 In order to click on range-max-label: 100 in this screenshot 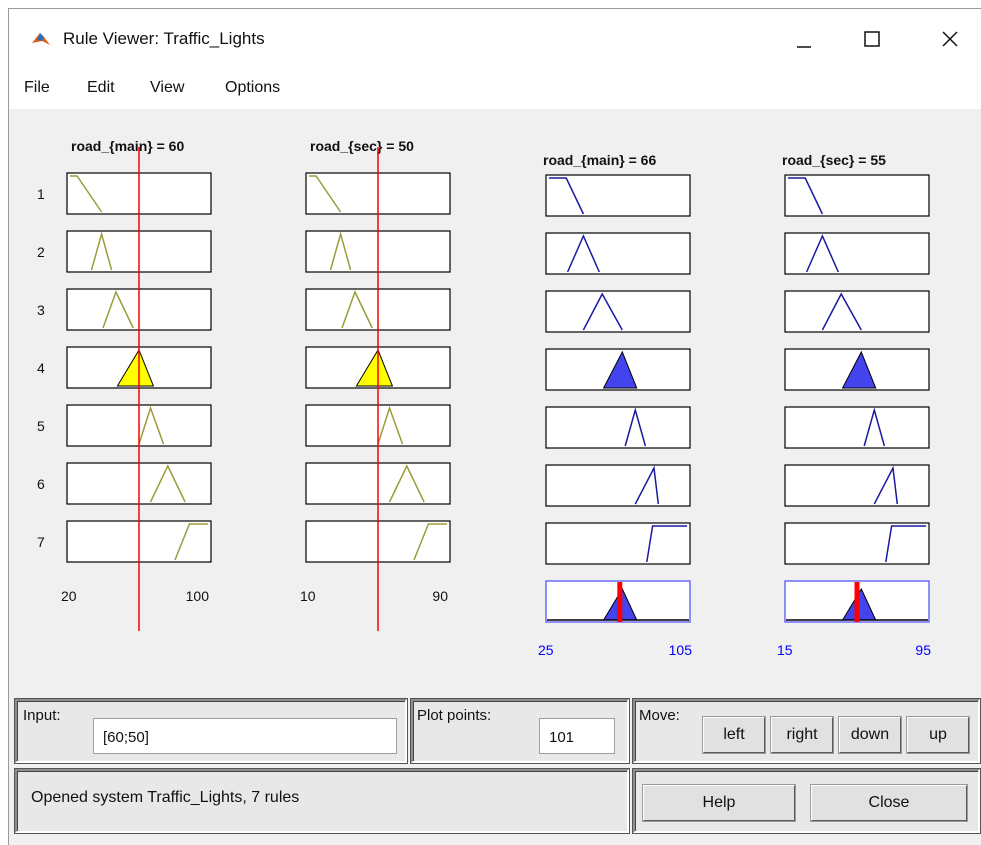, I will do `click(198, 596)`.